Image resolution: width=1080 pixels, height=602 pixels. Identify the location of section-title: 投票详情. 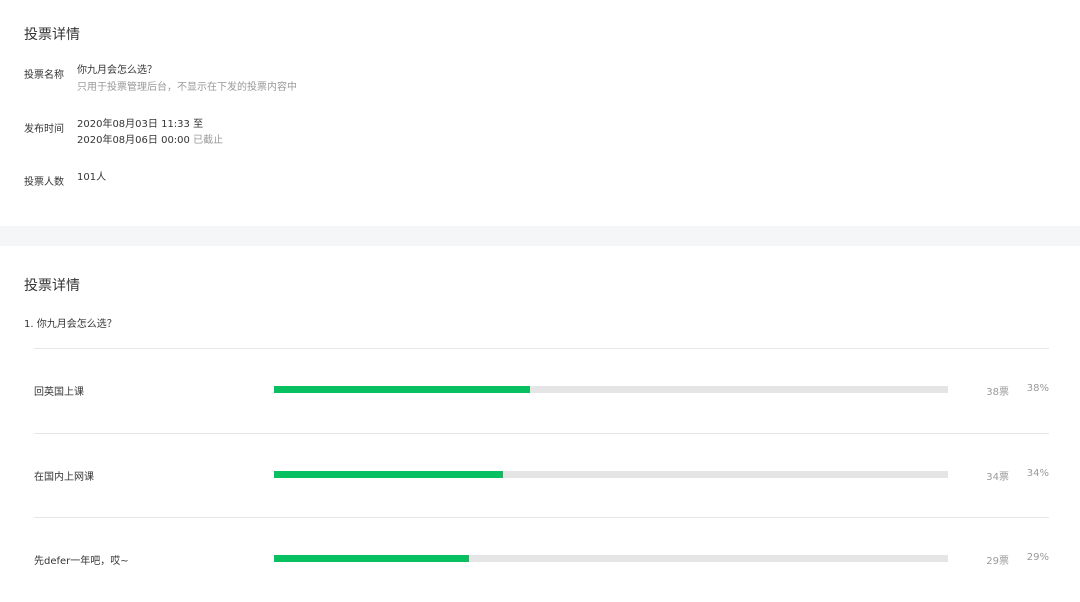
(52, 35).